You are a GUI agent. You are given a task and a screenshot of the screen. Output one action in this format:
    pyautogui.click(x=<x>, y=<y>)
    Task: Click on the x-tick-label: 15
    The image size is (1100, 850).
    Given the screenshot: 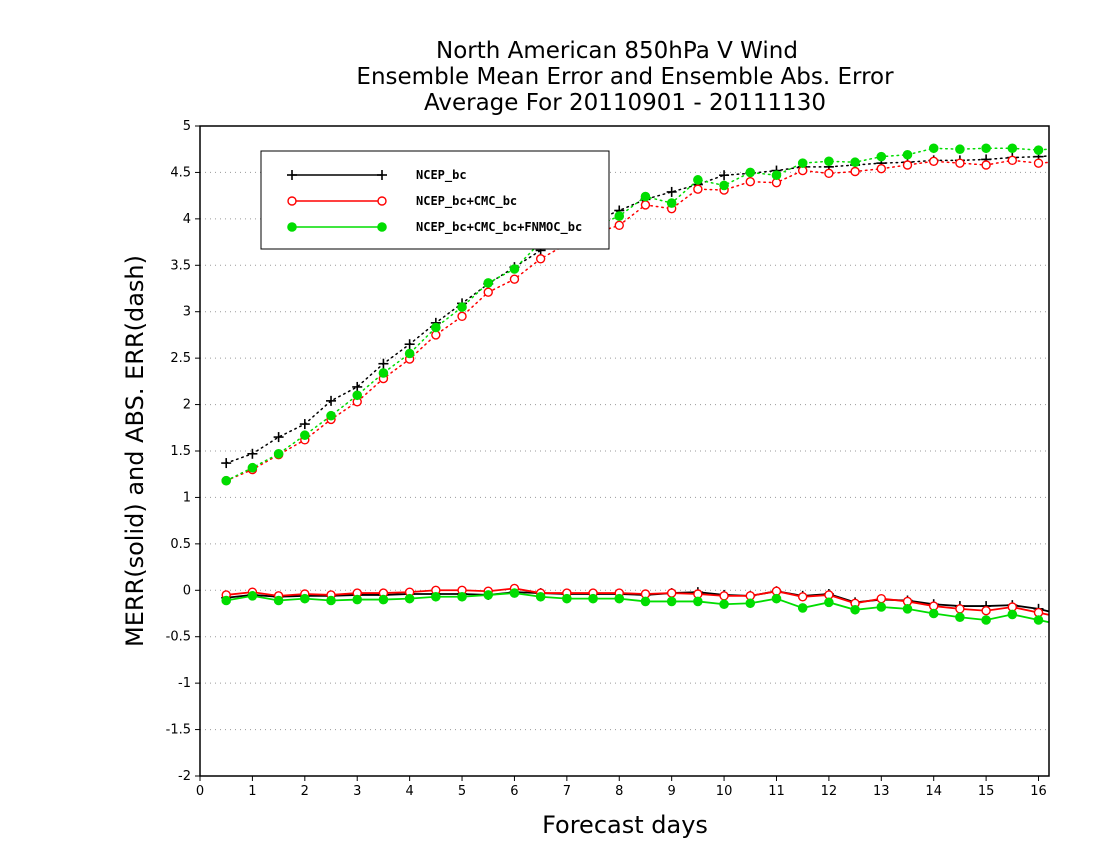 What is the action you would take?
    pyautogui.click(x=986, y=791)
    